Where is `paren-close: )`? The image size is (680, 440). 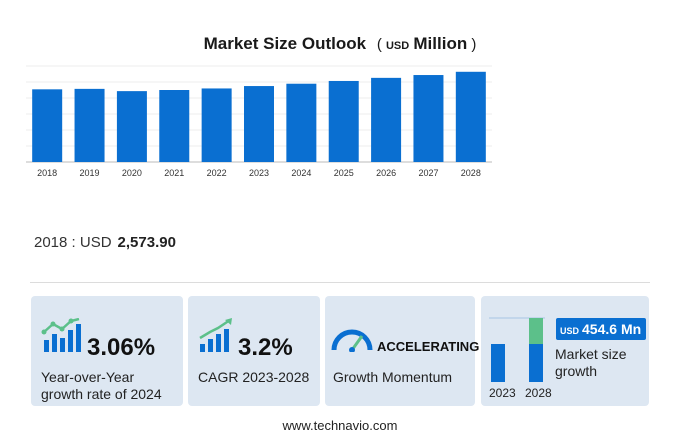 paren-close: ) is located at coordinates (474, 44).